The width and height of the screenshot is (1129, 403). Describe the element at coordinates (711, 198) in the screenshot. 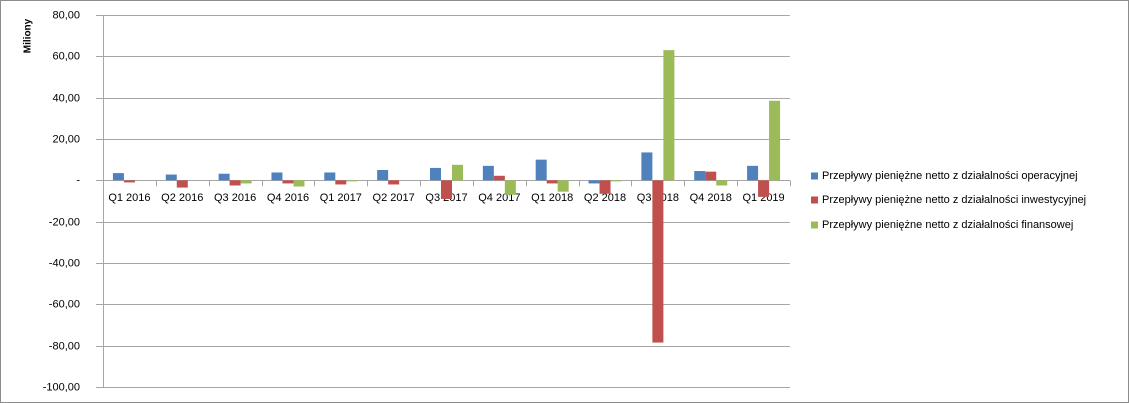

I see `x-tick-label: Q4 2018` at that location.